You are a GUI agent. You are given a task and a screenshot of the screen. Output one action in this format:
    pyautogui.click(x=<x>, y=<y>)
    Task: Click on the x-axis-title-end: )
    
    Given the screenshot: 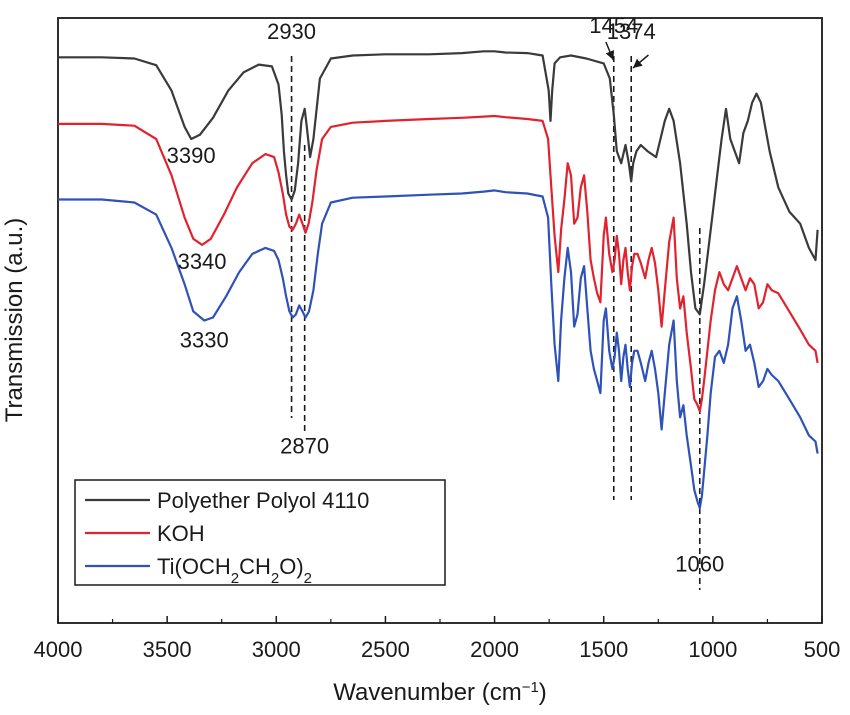 What is the action you would take?
    pyautogui.click(x=543, y=692)
    